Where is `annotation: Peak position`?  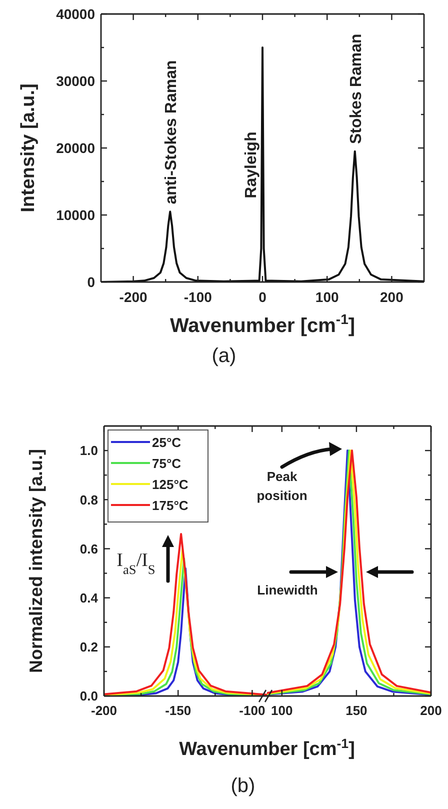 annotation: Peak position is located at coordinates (282, 486).